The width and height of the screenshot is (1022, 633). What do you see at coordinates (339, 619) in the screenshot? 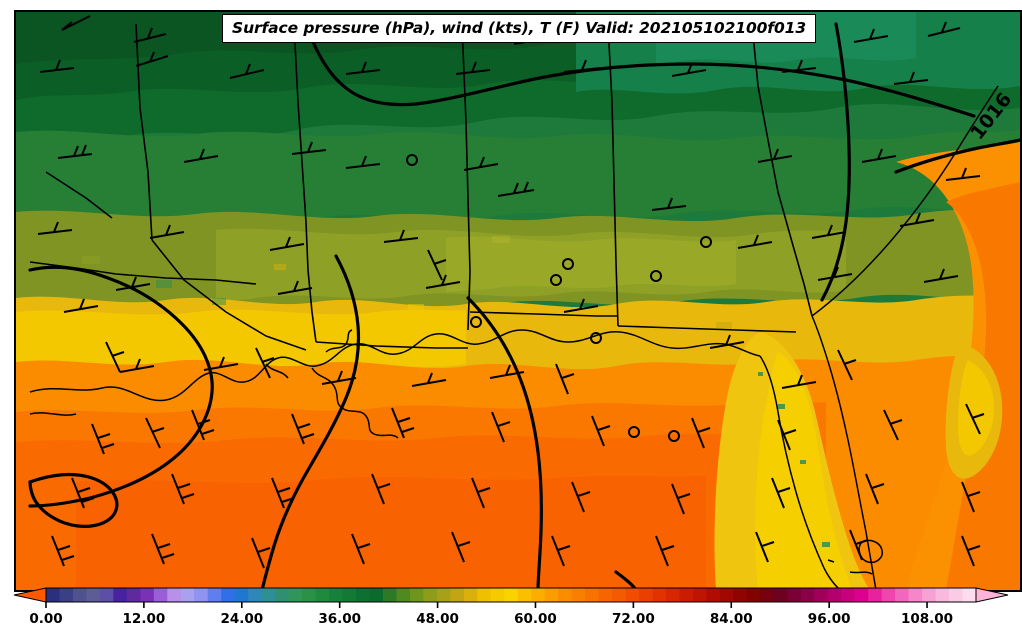
I see `colorbar-tick-label: 36.00` at bounding box center [339, 619].